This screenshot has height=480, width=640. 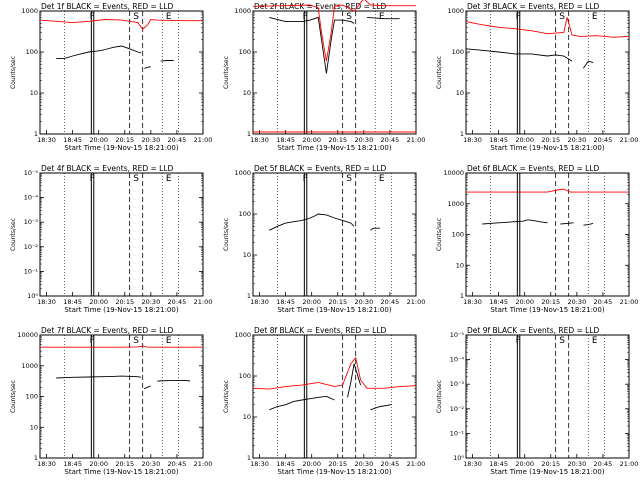 What do you see at coordinates (31, 198) in the screenshot?
I see `y-tick-label: 10⁻⁴` at bounding box center [31, 198].